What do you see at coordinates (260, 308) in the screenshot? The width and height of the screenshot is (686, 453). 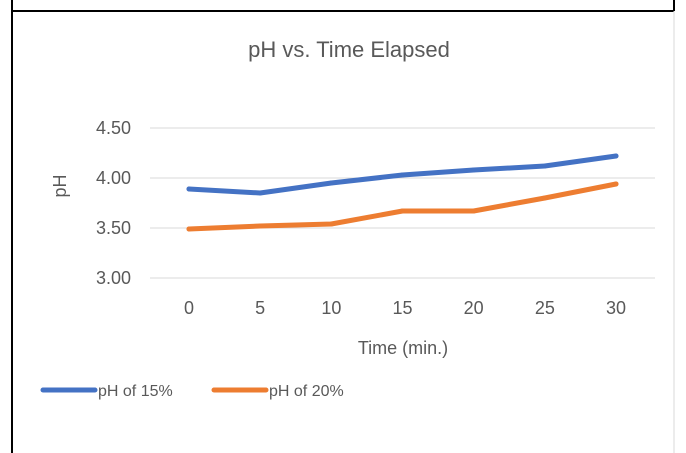 I see `x-tick-label-1: 5` at bounding box center [260, 308].